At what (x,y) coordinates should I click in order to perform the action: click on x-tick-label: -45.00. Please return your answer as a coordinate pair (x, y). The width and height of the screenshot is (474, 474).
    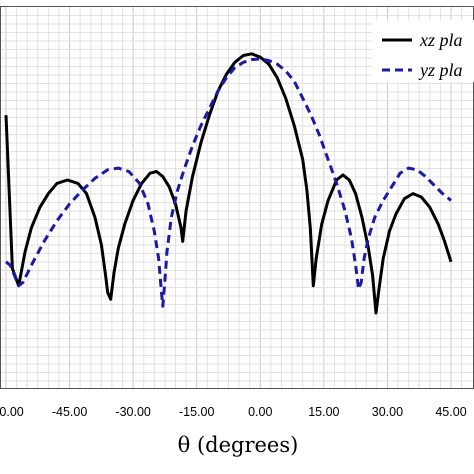
    Looking at the image, I should click on (69, 412).